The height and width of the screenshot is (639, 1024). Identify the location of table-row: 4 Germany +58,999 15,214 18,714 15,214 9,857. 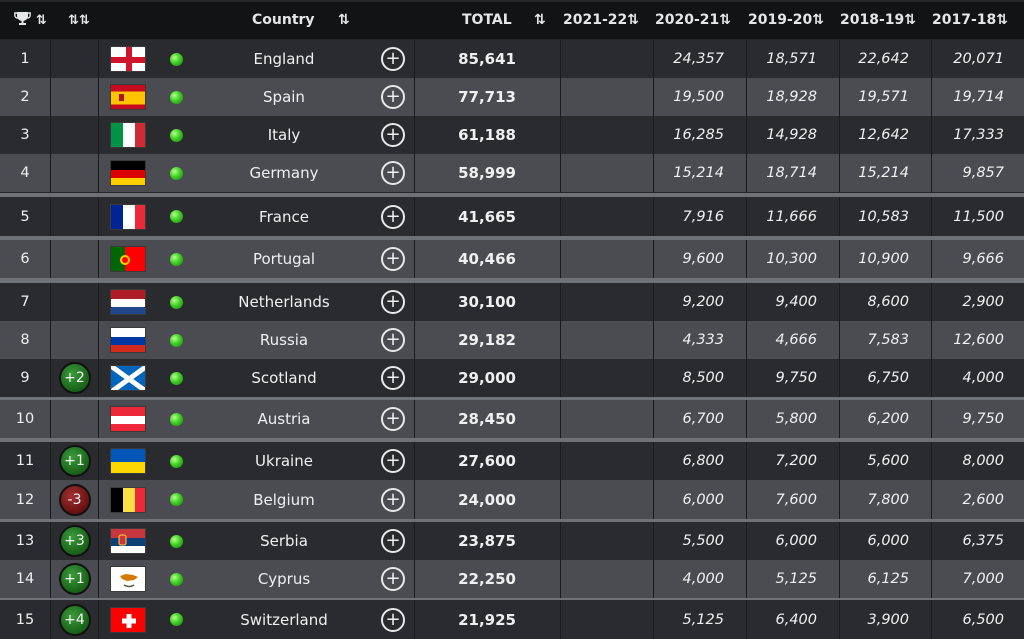
(512, 173).